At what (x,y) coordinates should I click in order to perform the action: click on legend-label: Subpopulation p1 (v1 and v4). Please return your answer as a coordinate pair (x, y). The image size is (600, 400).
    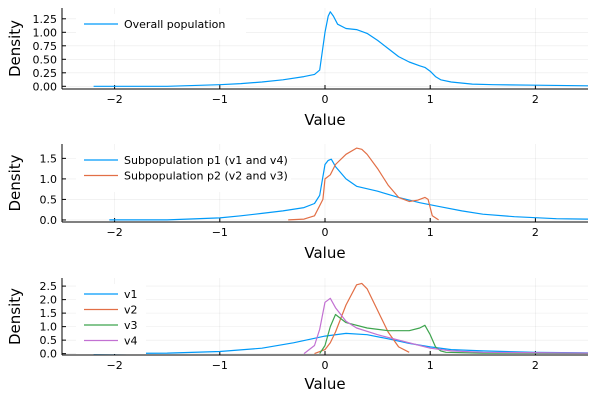
    Looking at the image, I should click on (206, 160).